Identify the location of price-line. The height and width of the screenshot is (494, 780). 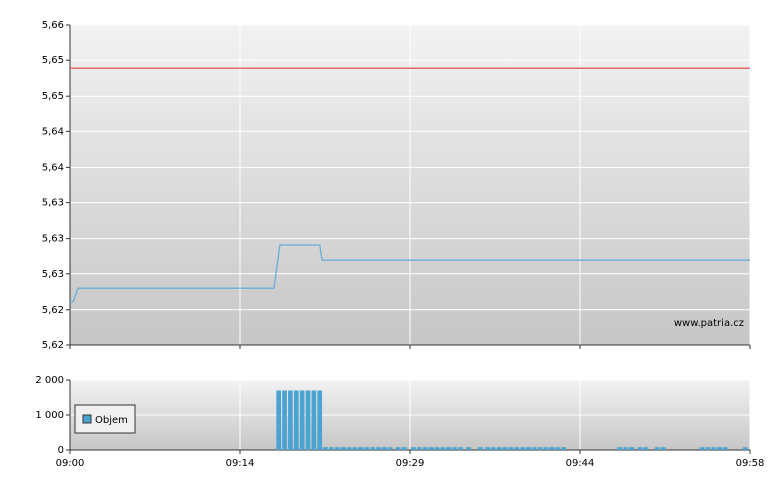
(410, 273).